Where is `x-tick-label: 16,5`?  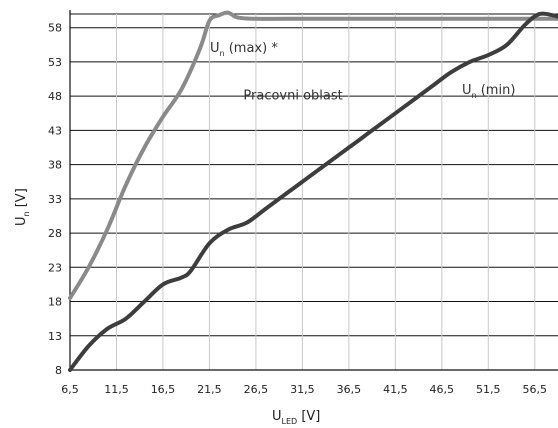
x-tick-label: 16,5 is located at coordinates (163, 389).